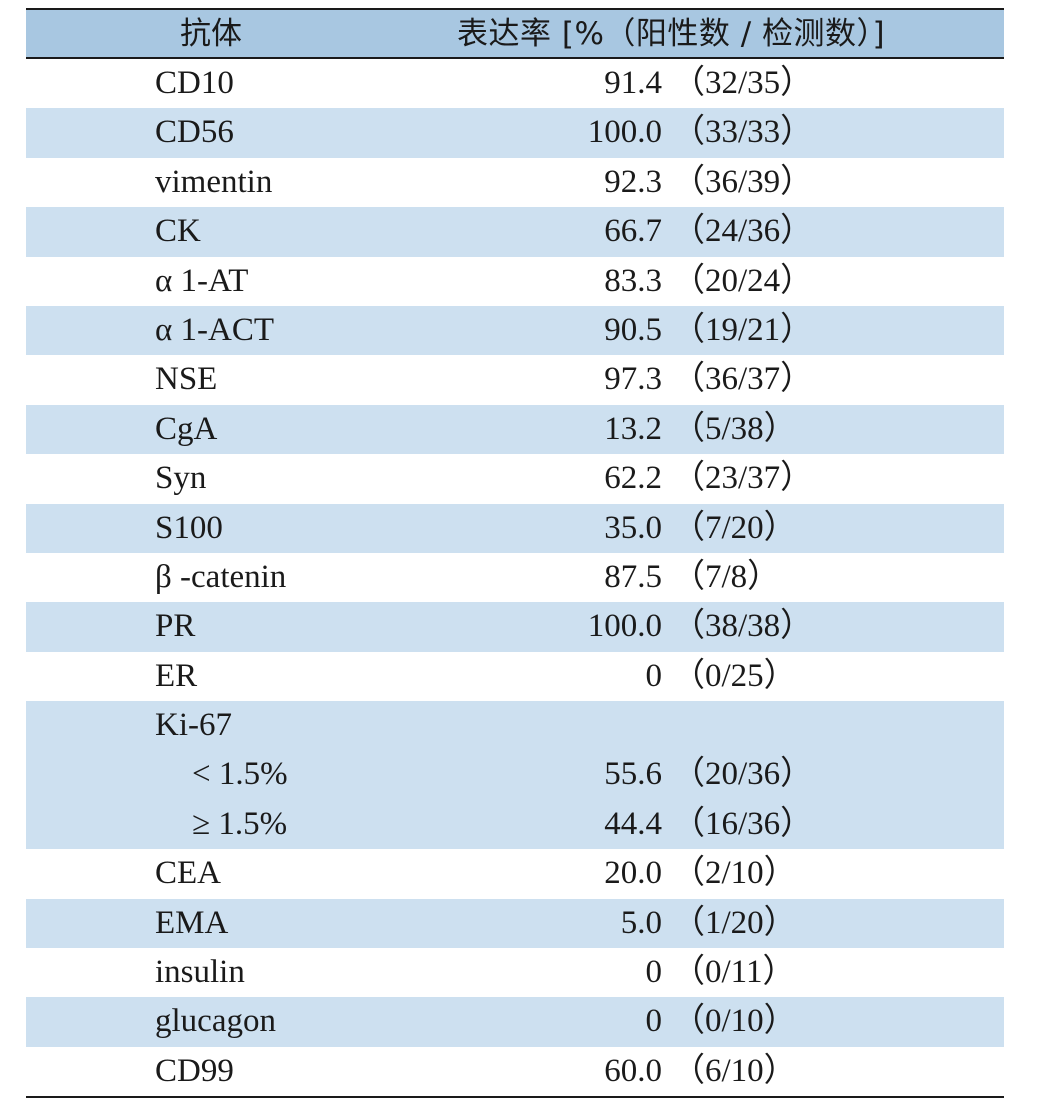 This screenshot has height=1111, width=1040. What do you see at coordinates (193, 725) in the screenshot?
I see `row-antibody: Ki-67` at bounding box center [193, 725].